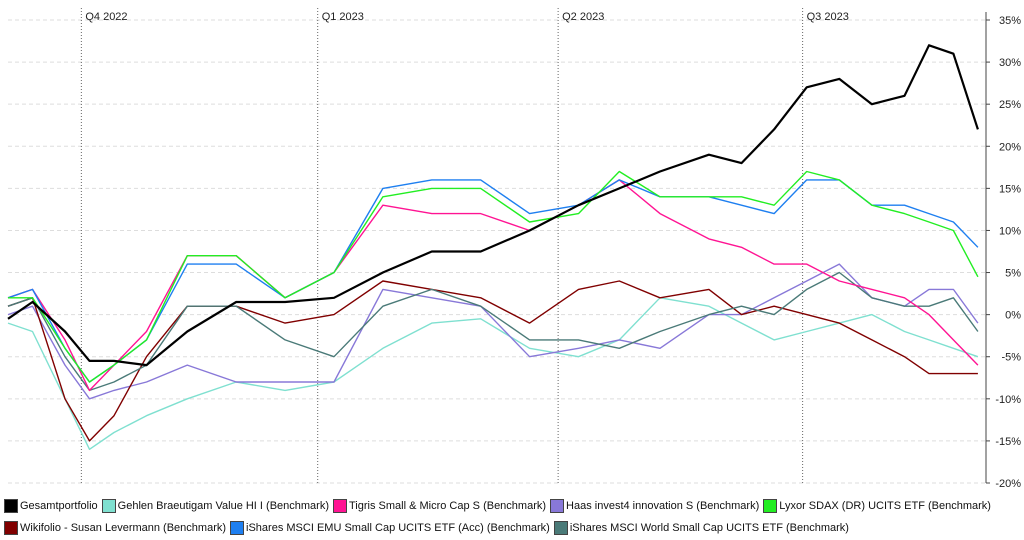 This screenshot has height=540, width=1024. What do you see at coordinates (106, 17) in the screenshot?
I see `quarter-label: Q4 2022` at bounding box center [106, 17].